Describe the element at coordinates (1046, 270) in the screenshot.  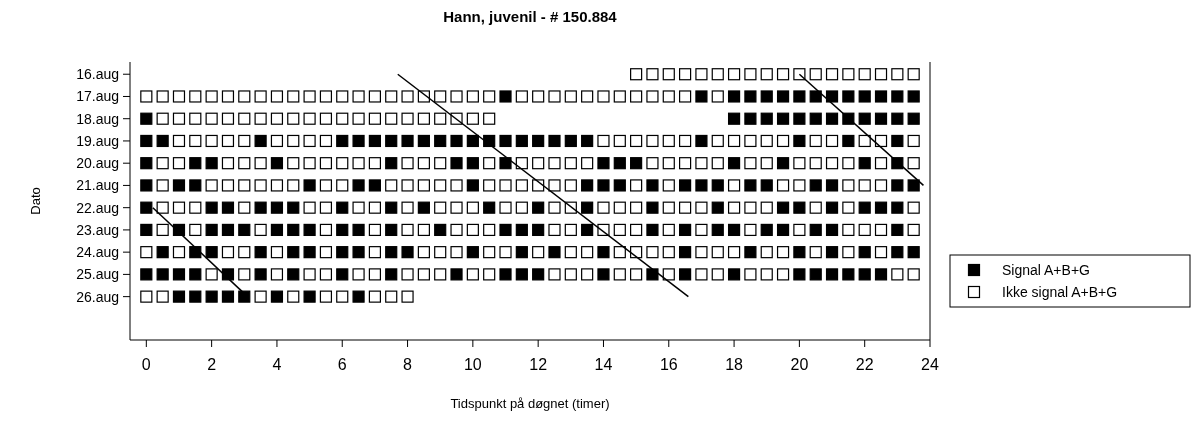
I see `legend-label: Signal A+B+G` at that location.